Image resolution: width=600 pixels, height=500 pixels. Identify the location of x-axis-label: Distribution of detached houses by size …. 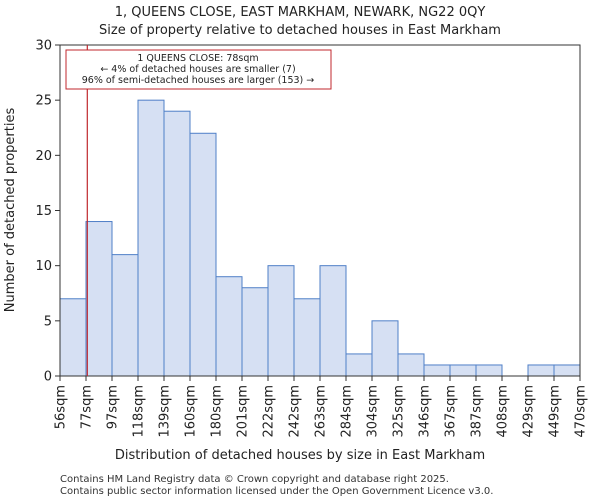
(300, 455).